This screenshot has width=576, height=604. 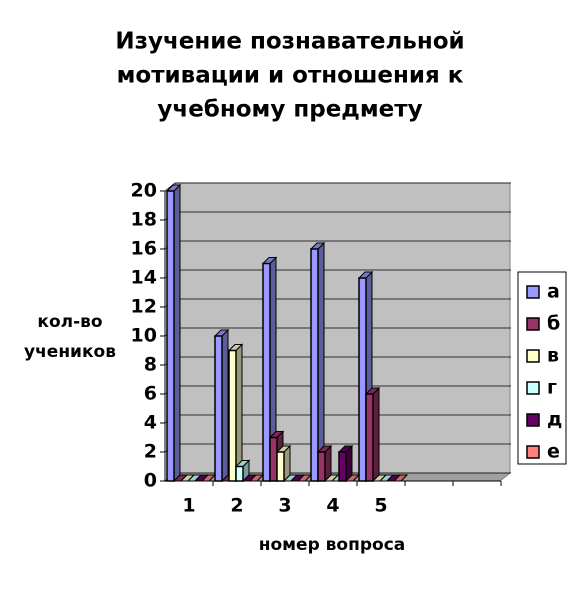 What do you see at coordinates (150, 423) in the screenshot?
I see `y-tick-label: 4` at bounding box center [150, 423].